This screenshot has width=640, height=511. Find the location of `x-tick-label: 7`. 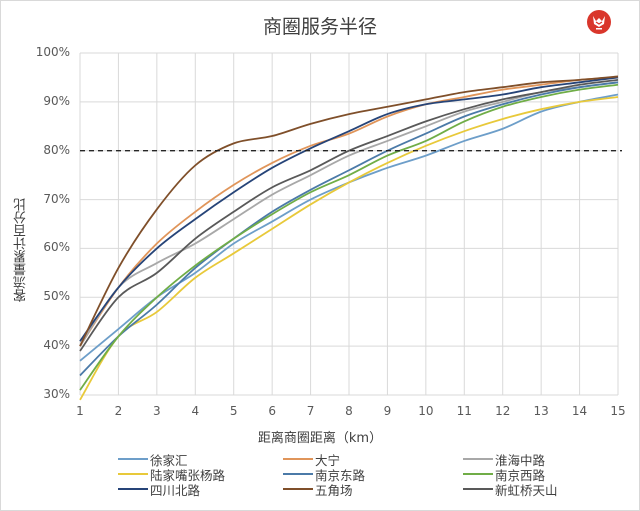

x-tick-label: 7 is located at coordinates (310, 411).